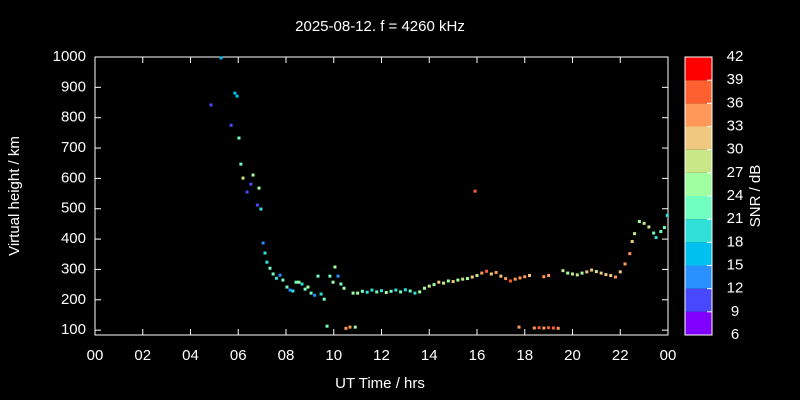 This screenshot has width=800, height=400. I want to click on colorbar-tick-label: 27, so click(735, 172).